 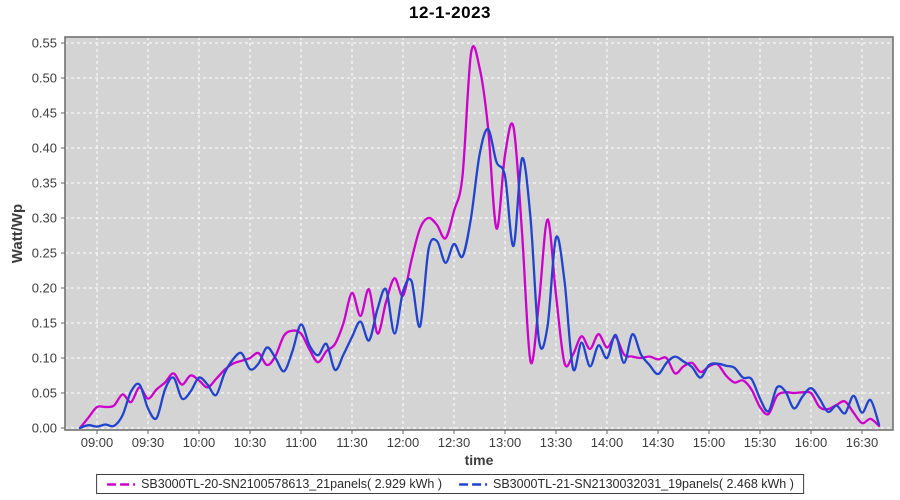 What do you see at coordinates (44, 148) in the screenshot?
I see `y-tick-label: 0.40` at bounding box center [44, 148].